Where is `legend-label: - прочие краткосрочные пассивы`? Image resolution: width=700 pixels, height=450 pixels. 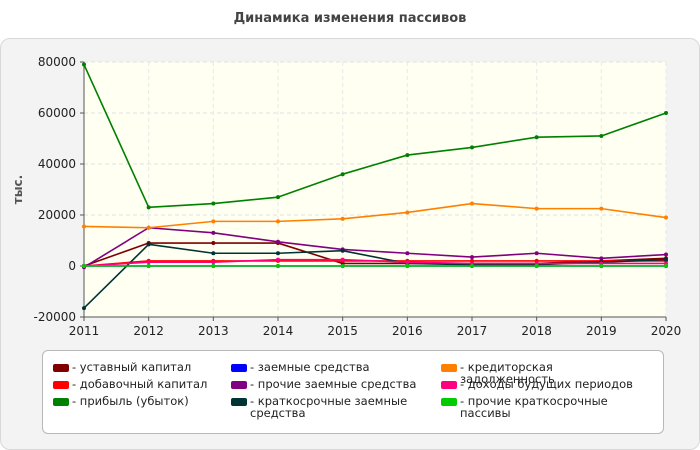
legend-label: - прочие краткосрочные пассивы is located at coordinates (534, 407).